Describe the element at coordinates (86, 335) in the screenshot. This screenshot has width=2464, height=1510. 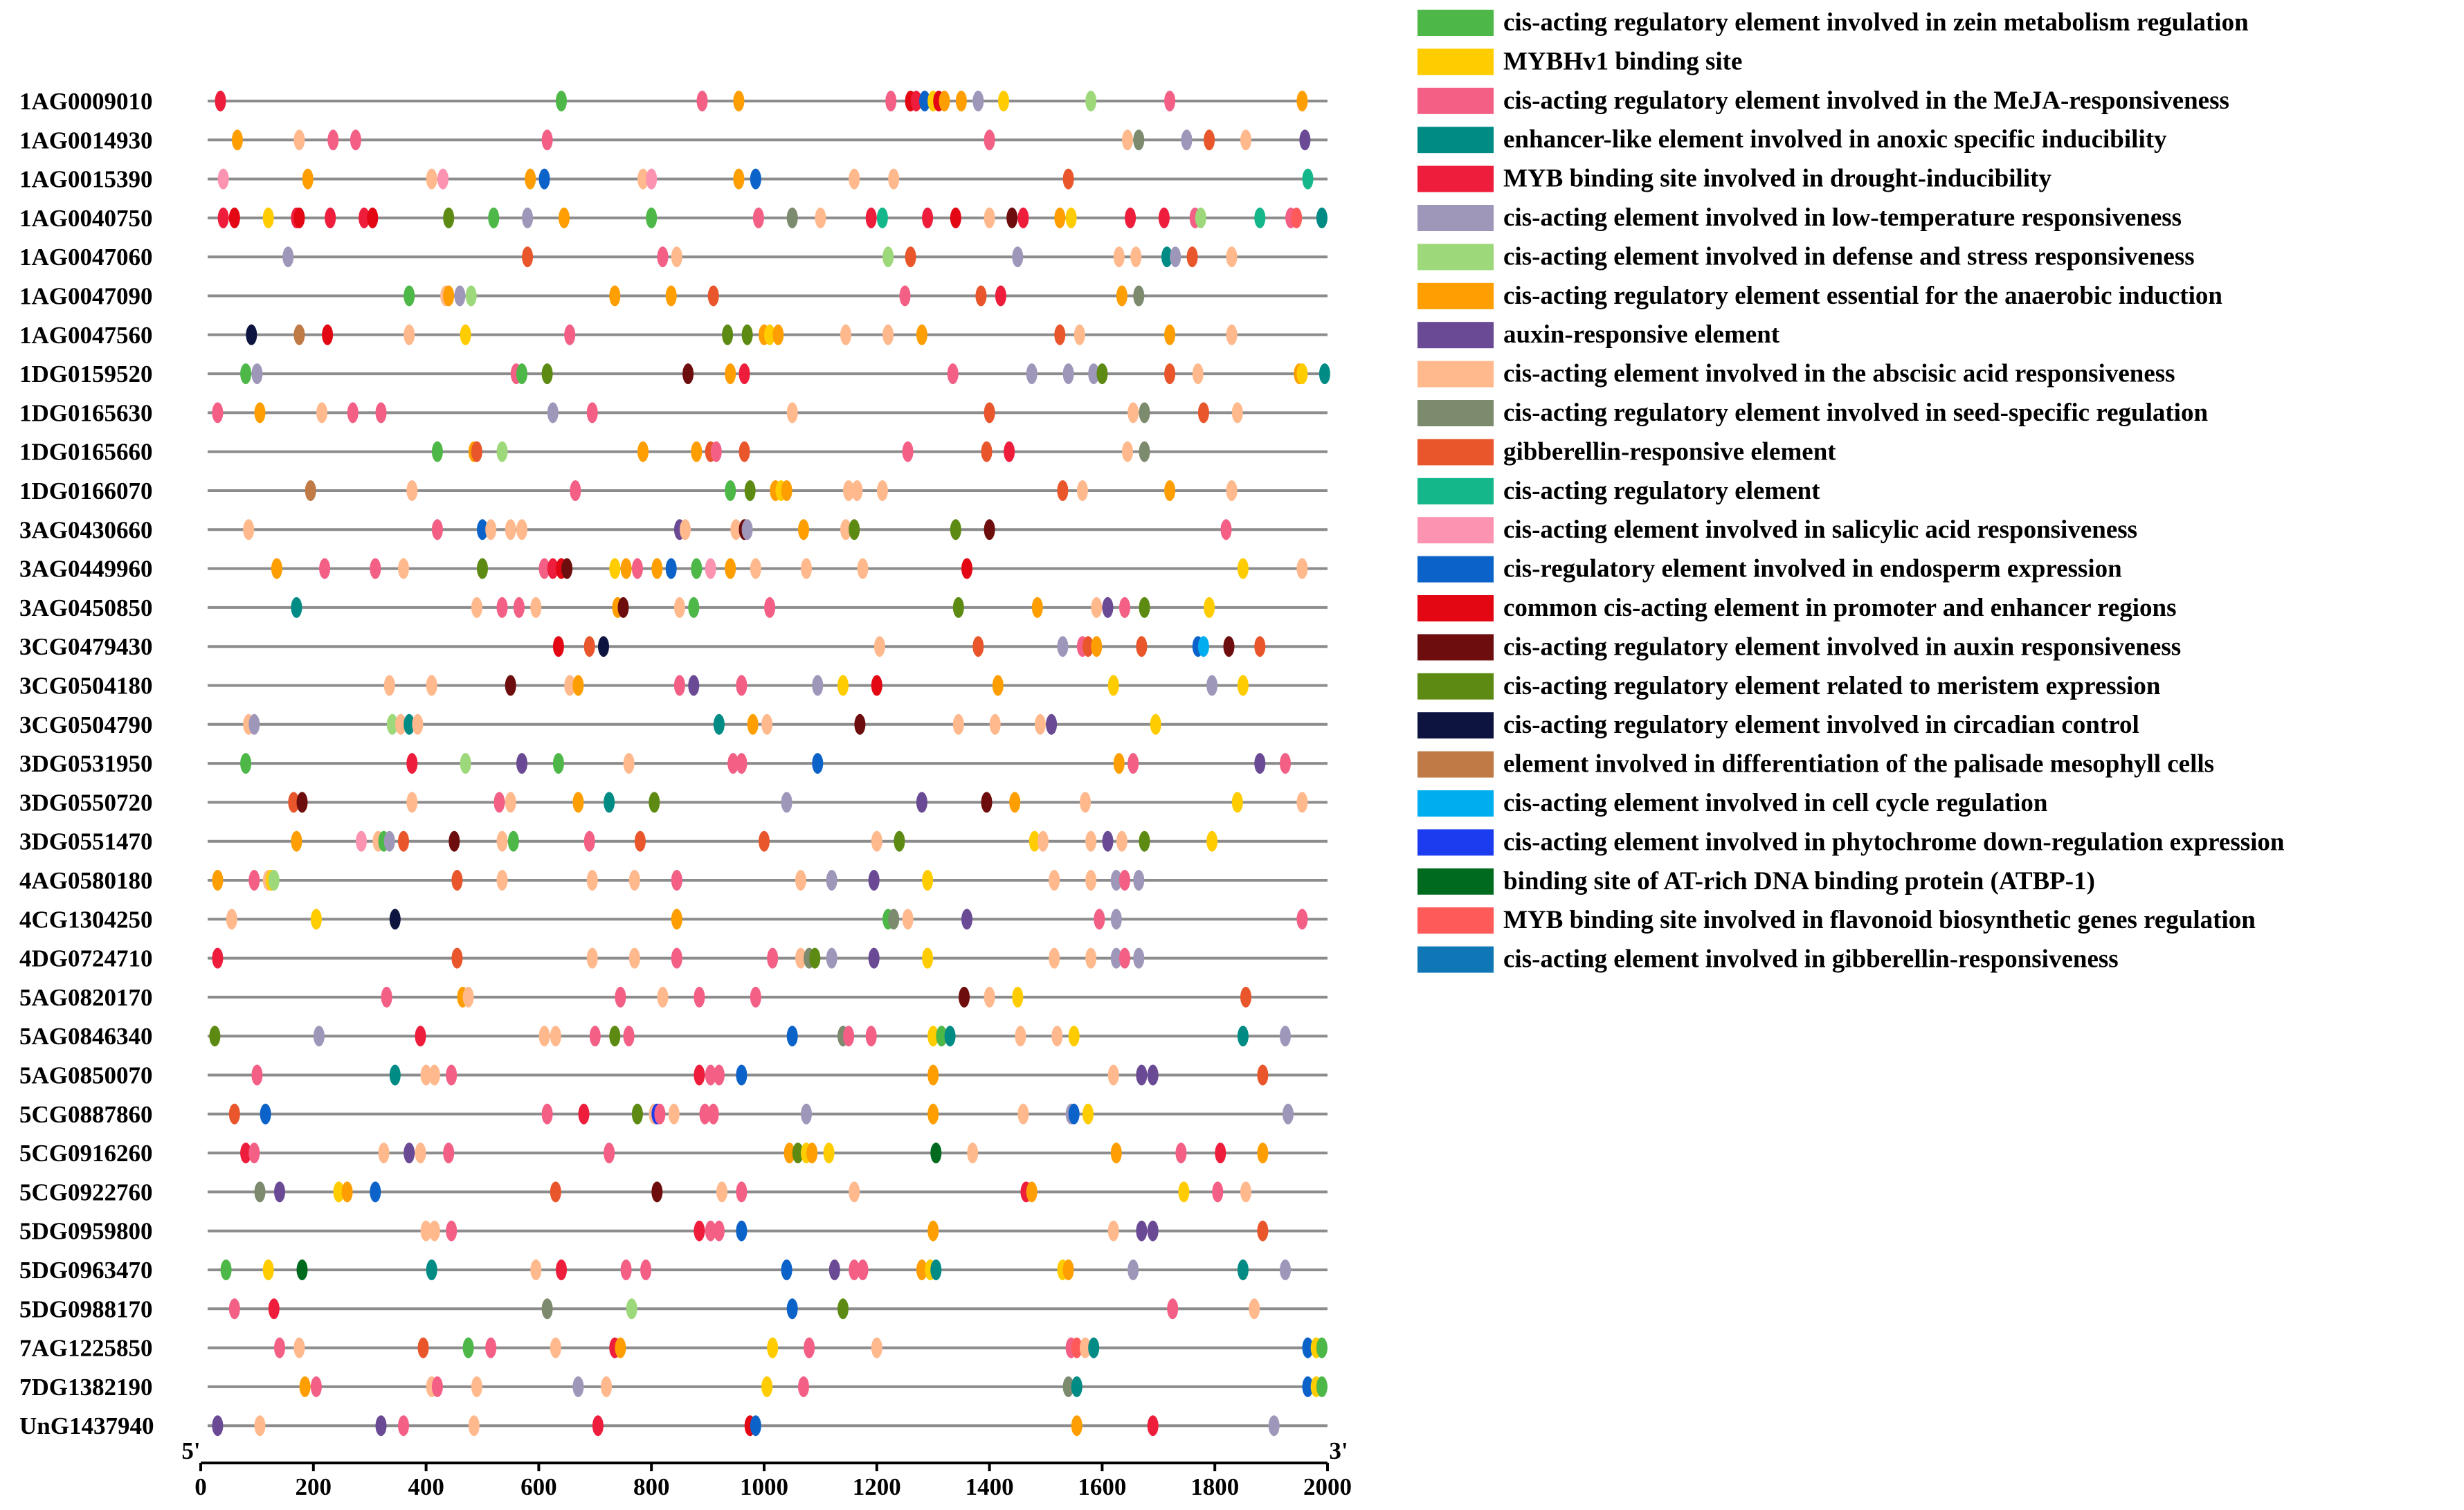
I see `gene-label: 1AG0047560` at that location.